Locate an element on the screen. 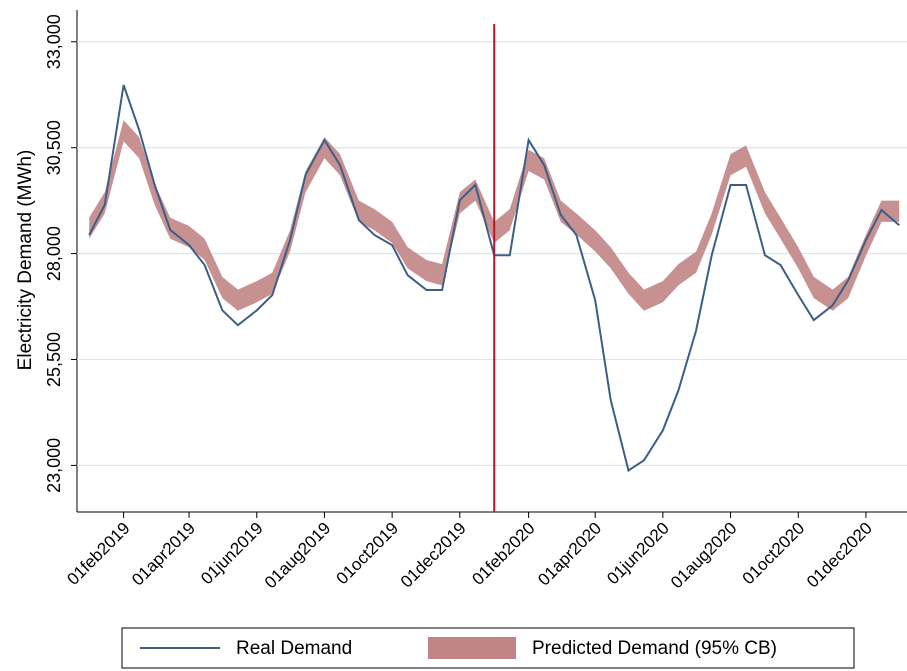 Image resolution: width=907 pixels, height=671 pixels. y-tick-label: 23,000 is located at coordinates (54, 465).